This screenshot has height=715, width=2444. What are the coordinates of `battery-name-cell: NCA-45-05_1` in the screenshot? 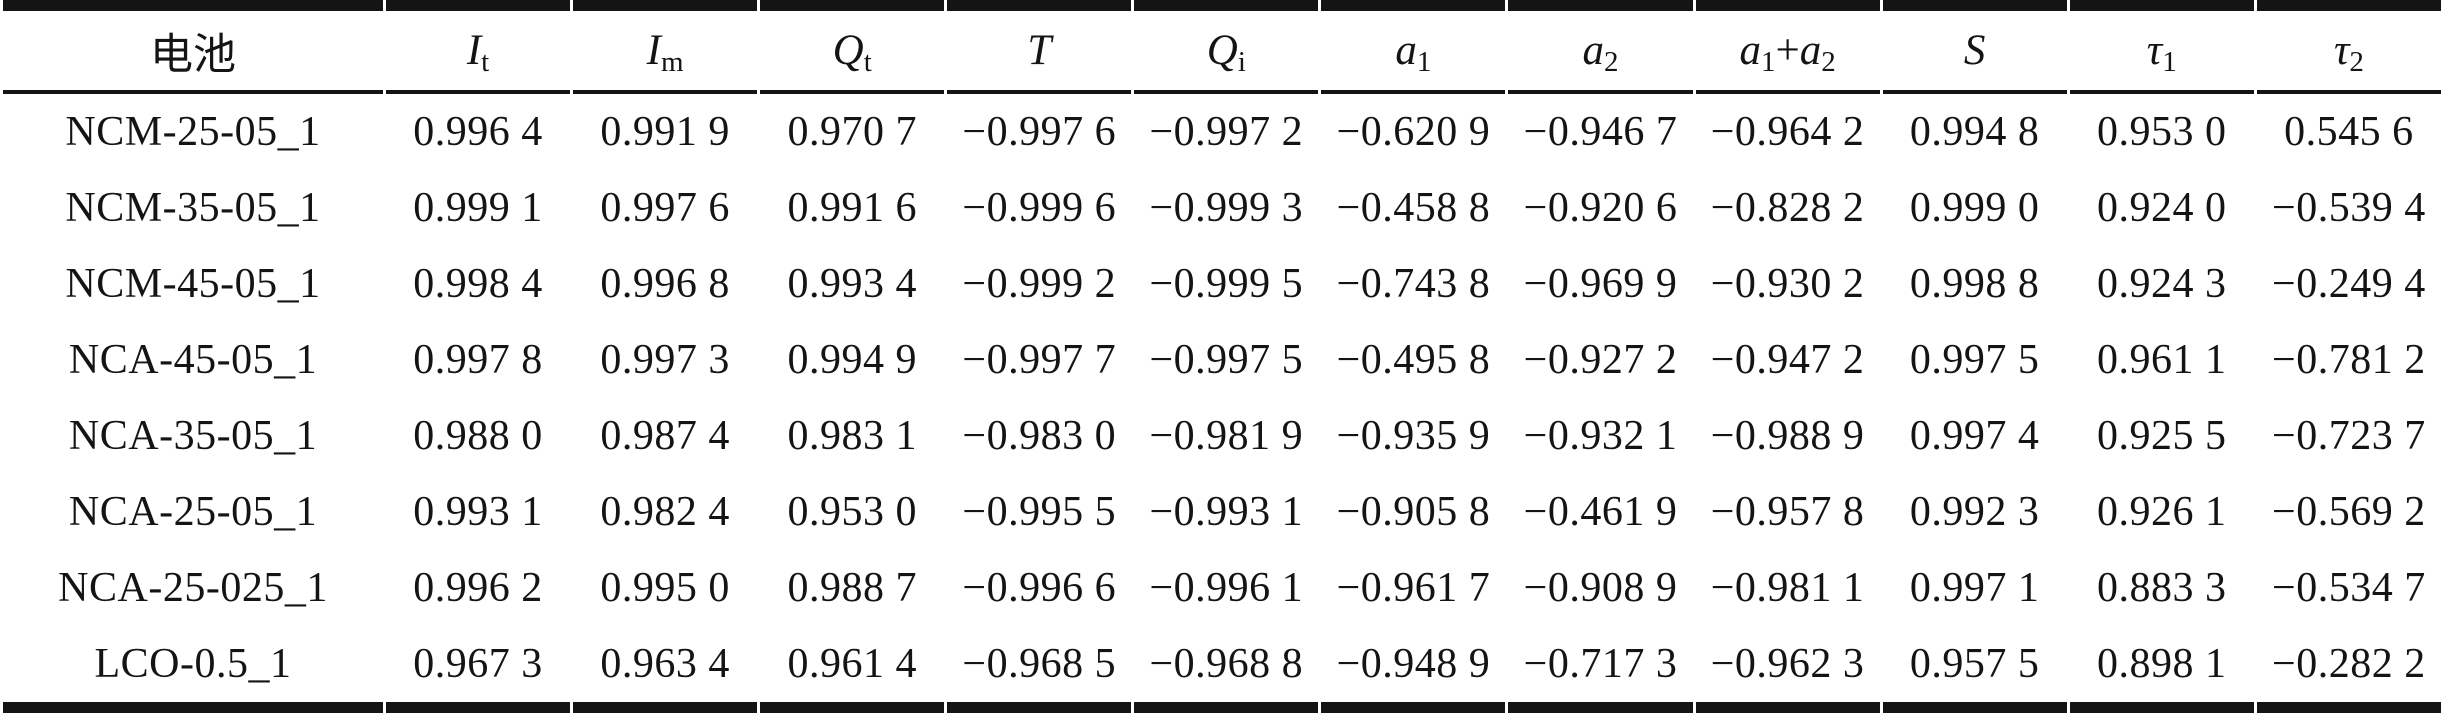 It's located at (193, 360).